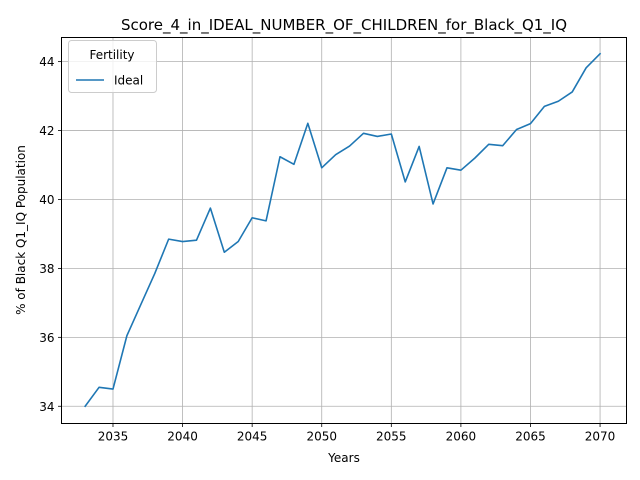 The image size is (640, 480). Describe the element at coordinates (46, 200) in the screenshot. I see `y-tick-label: 40` at that location.